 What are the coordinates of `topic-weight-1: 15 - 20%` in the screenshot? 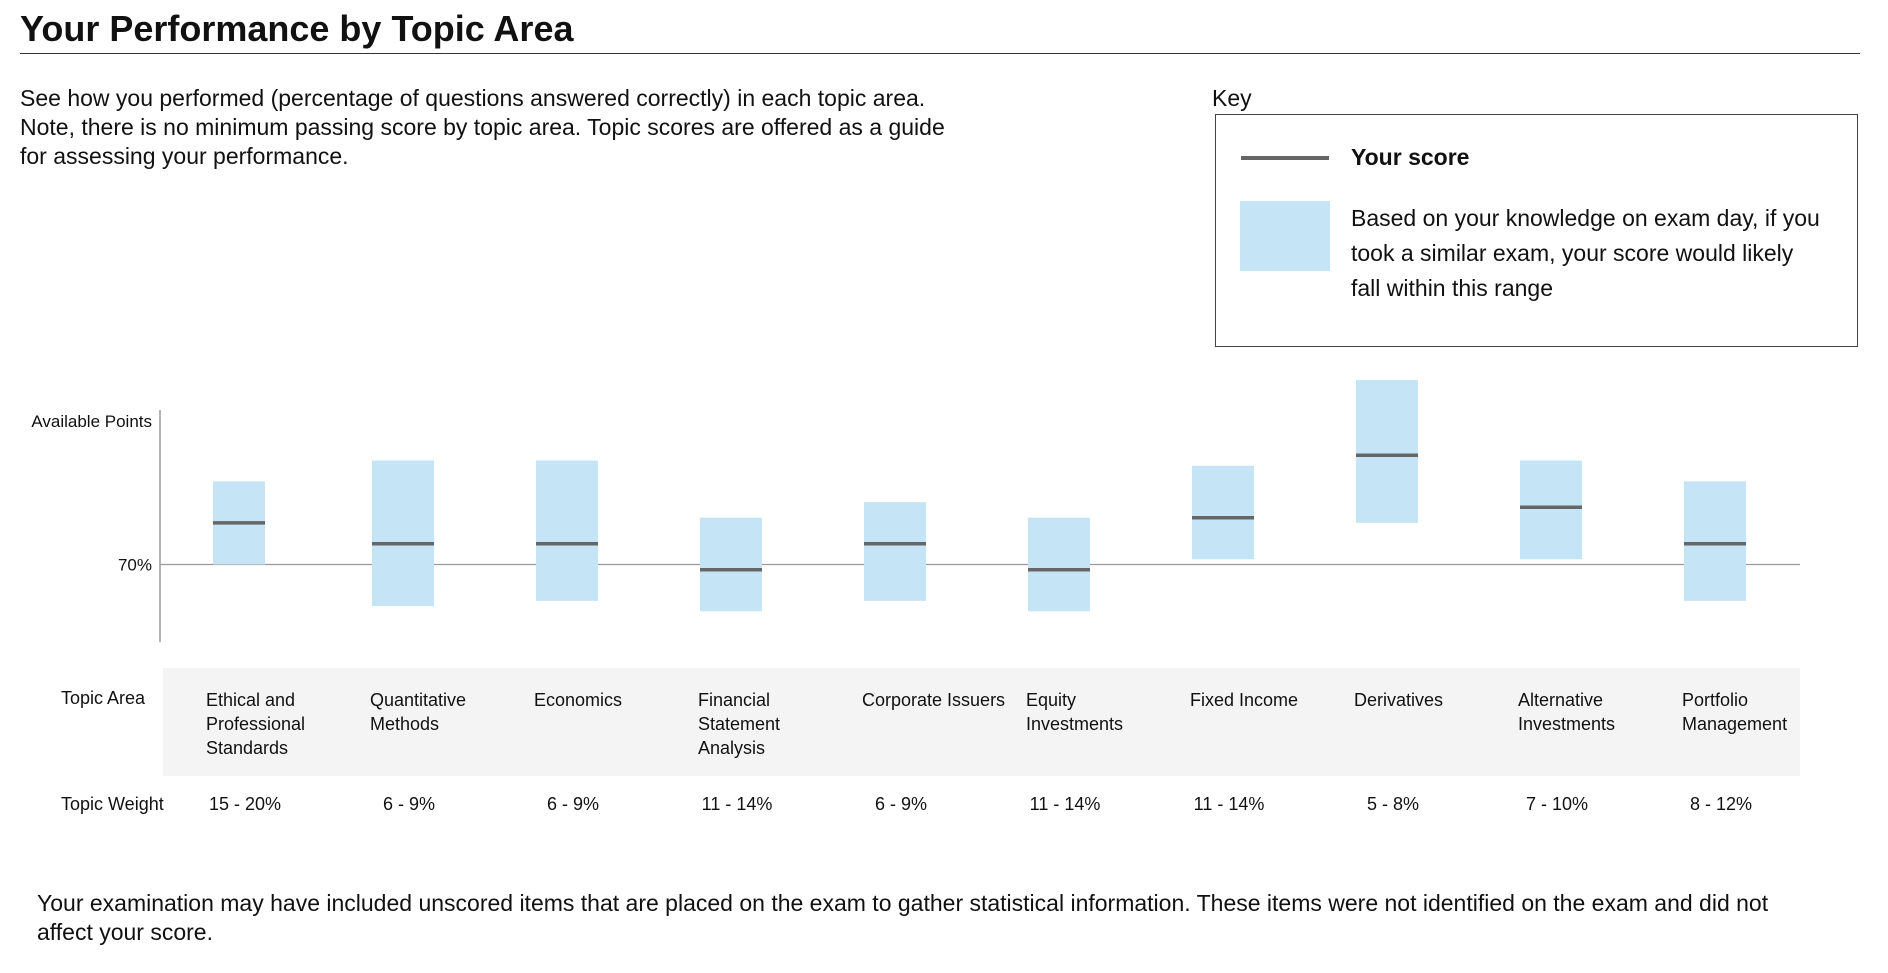 It's located at (245, 804).